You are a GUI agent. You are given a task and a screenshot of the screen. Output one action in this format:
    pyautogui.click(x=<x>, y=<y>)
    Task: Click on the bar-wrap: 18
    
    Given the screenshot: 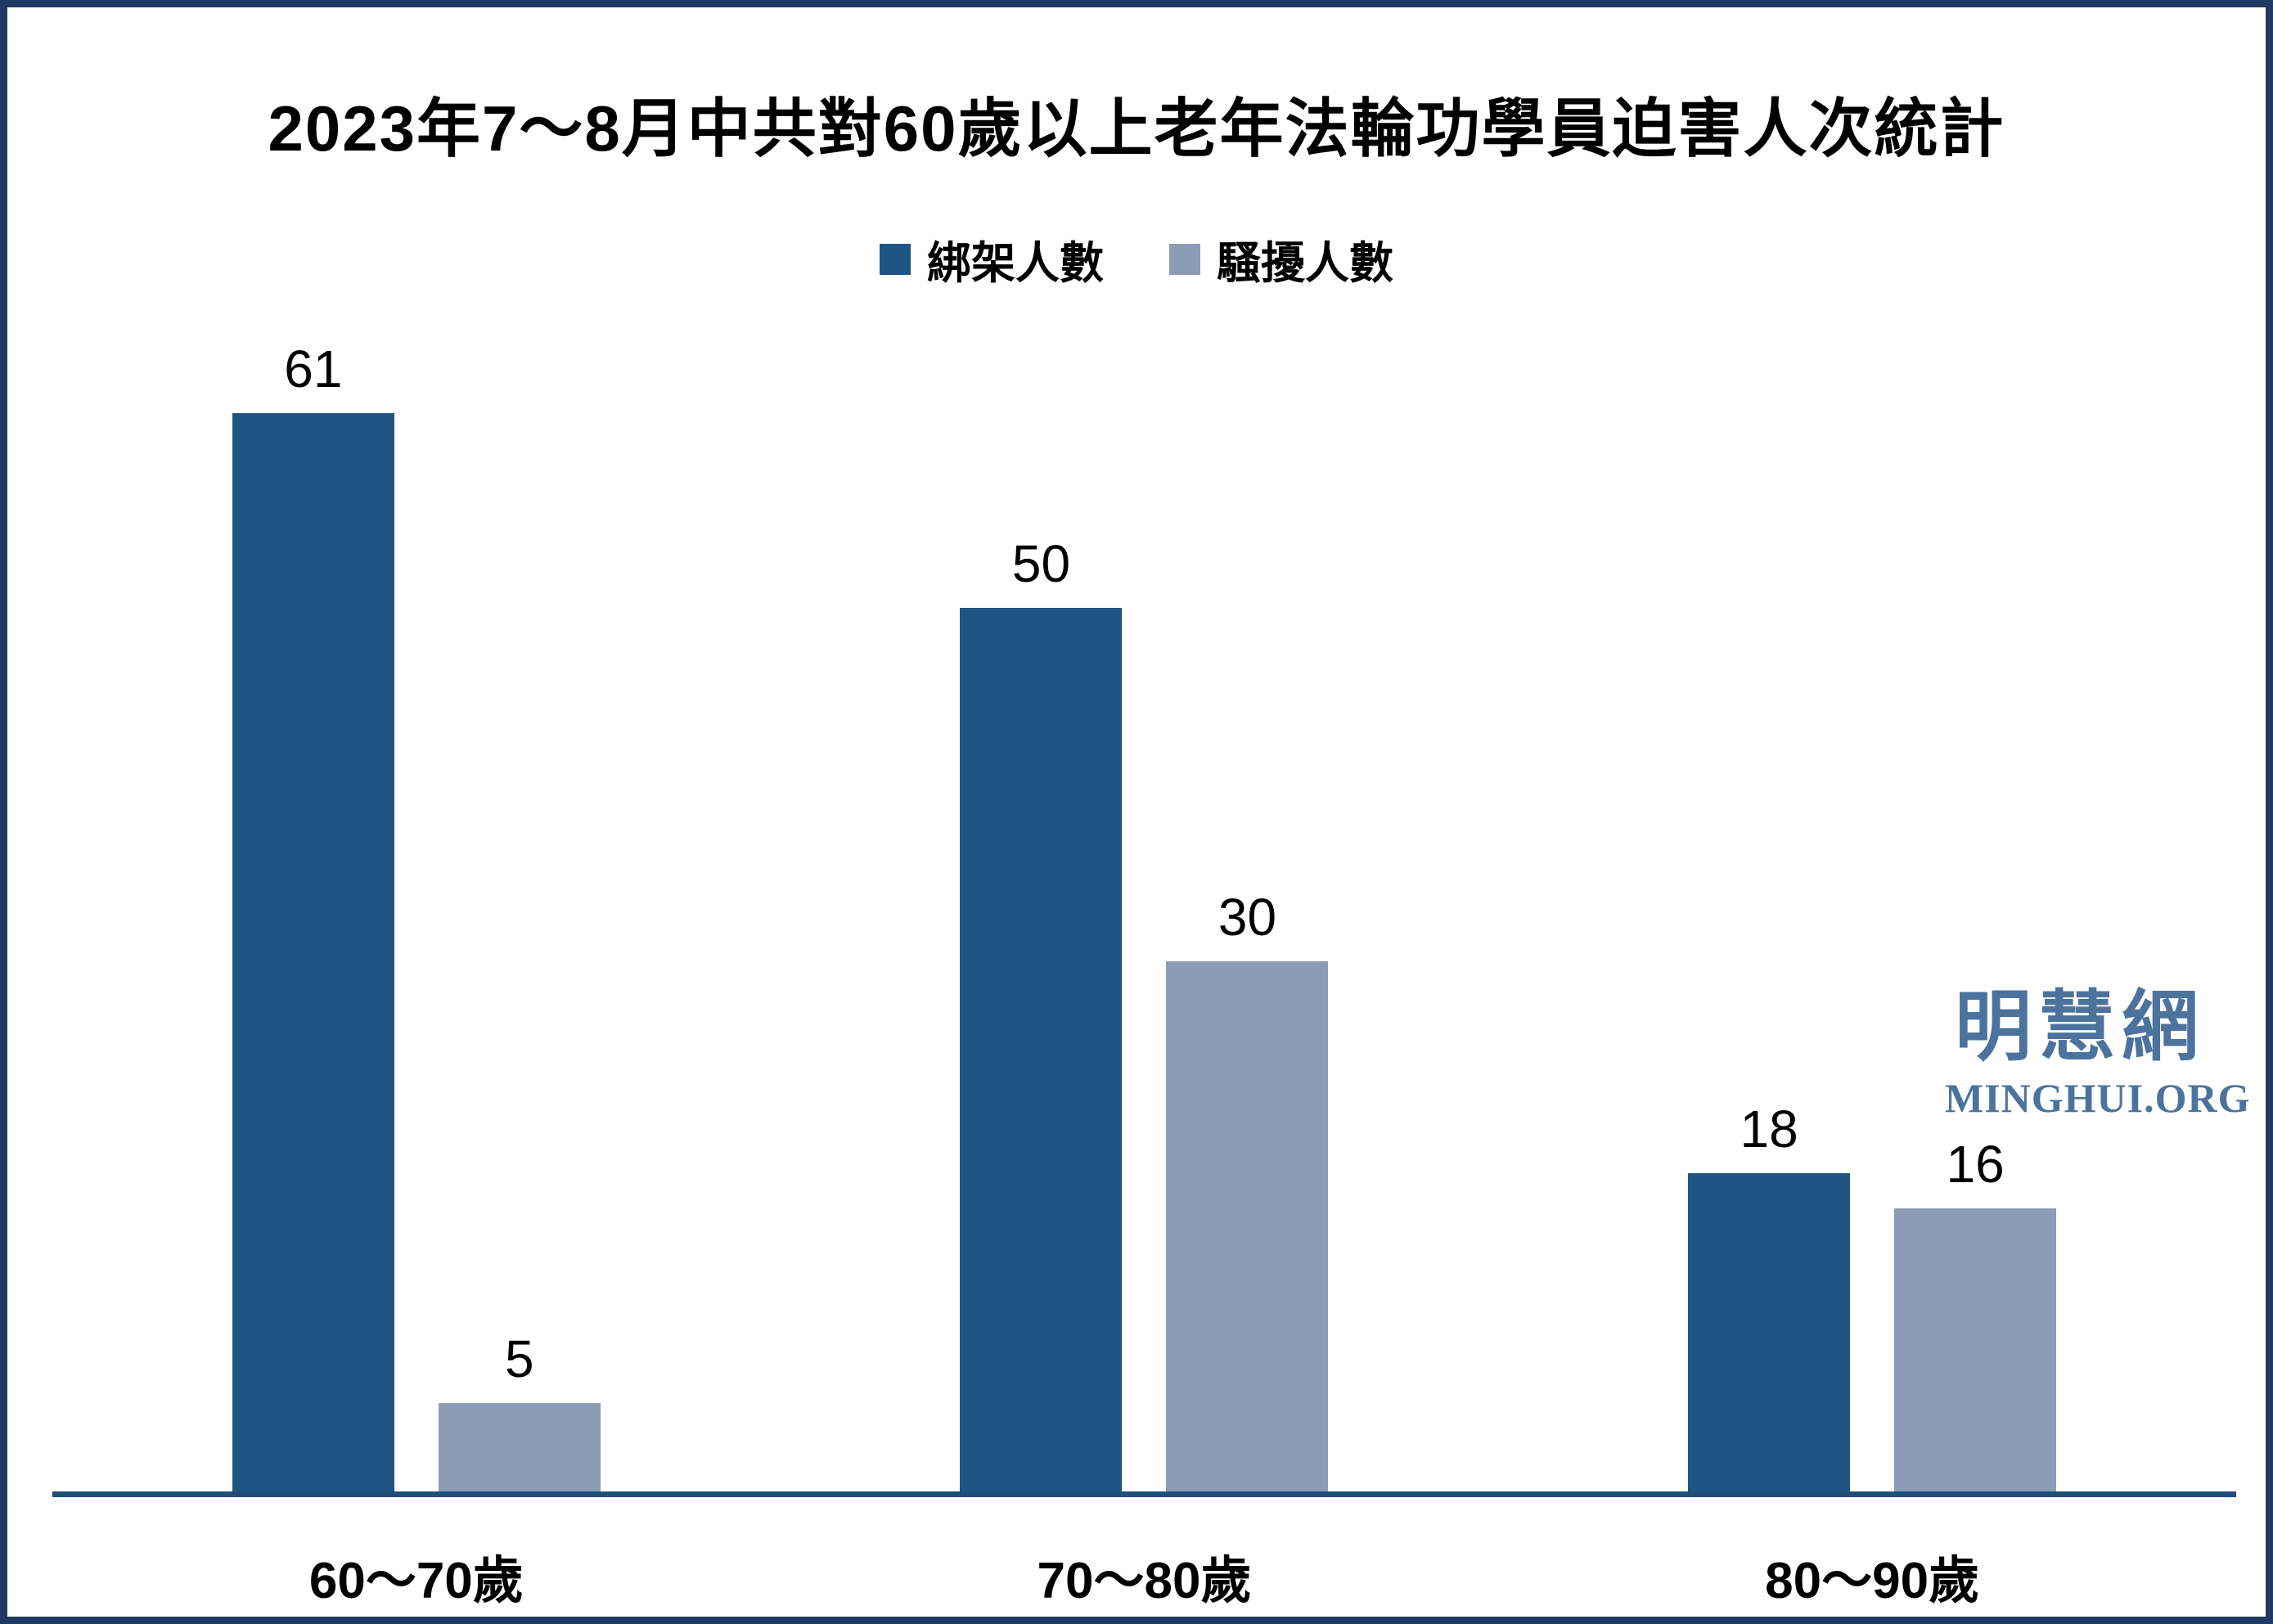 What is the action you would take?
    pyautogui.click(x=1769, y=1295)
    